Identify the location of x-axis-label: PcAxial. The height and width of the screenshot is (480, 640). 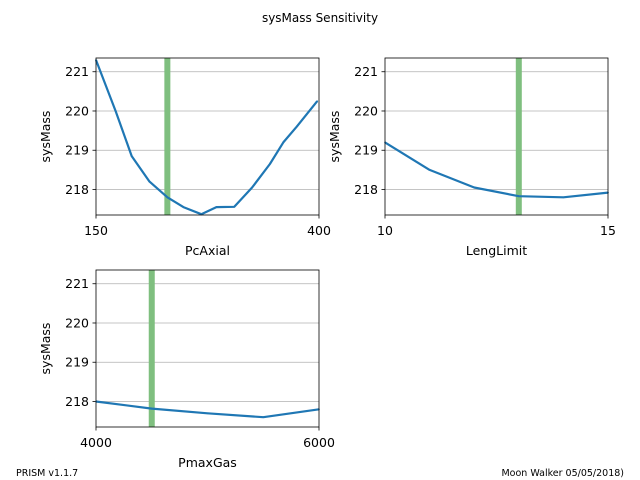
(207, 250).